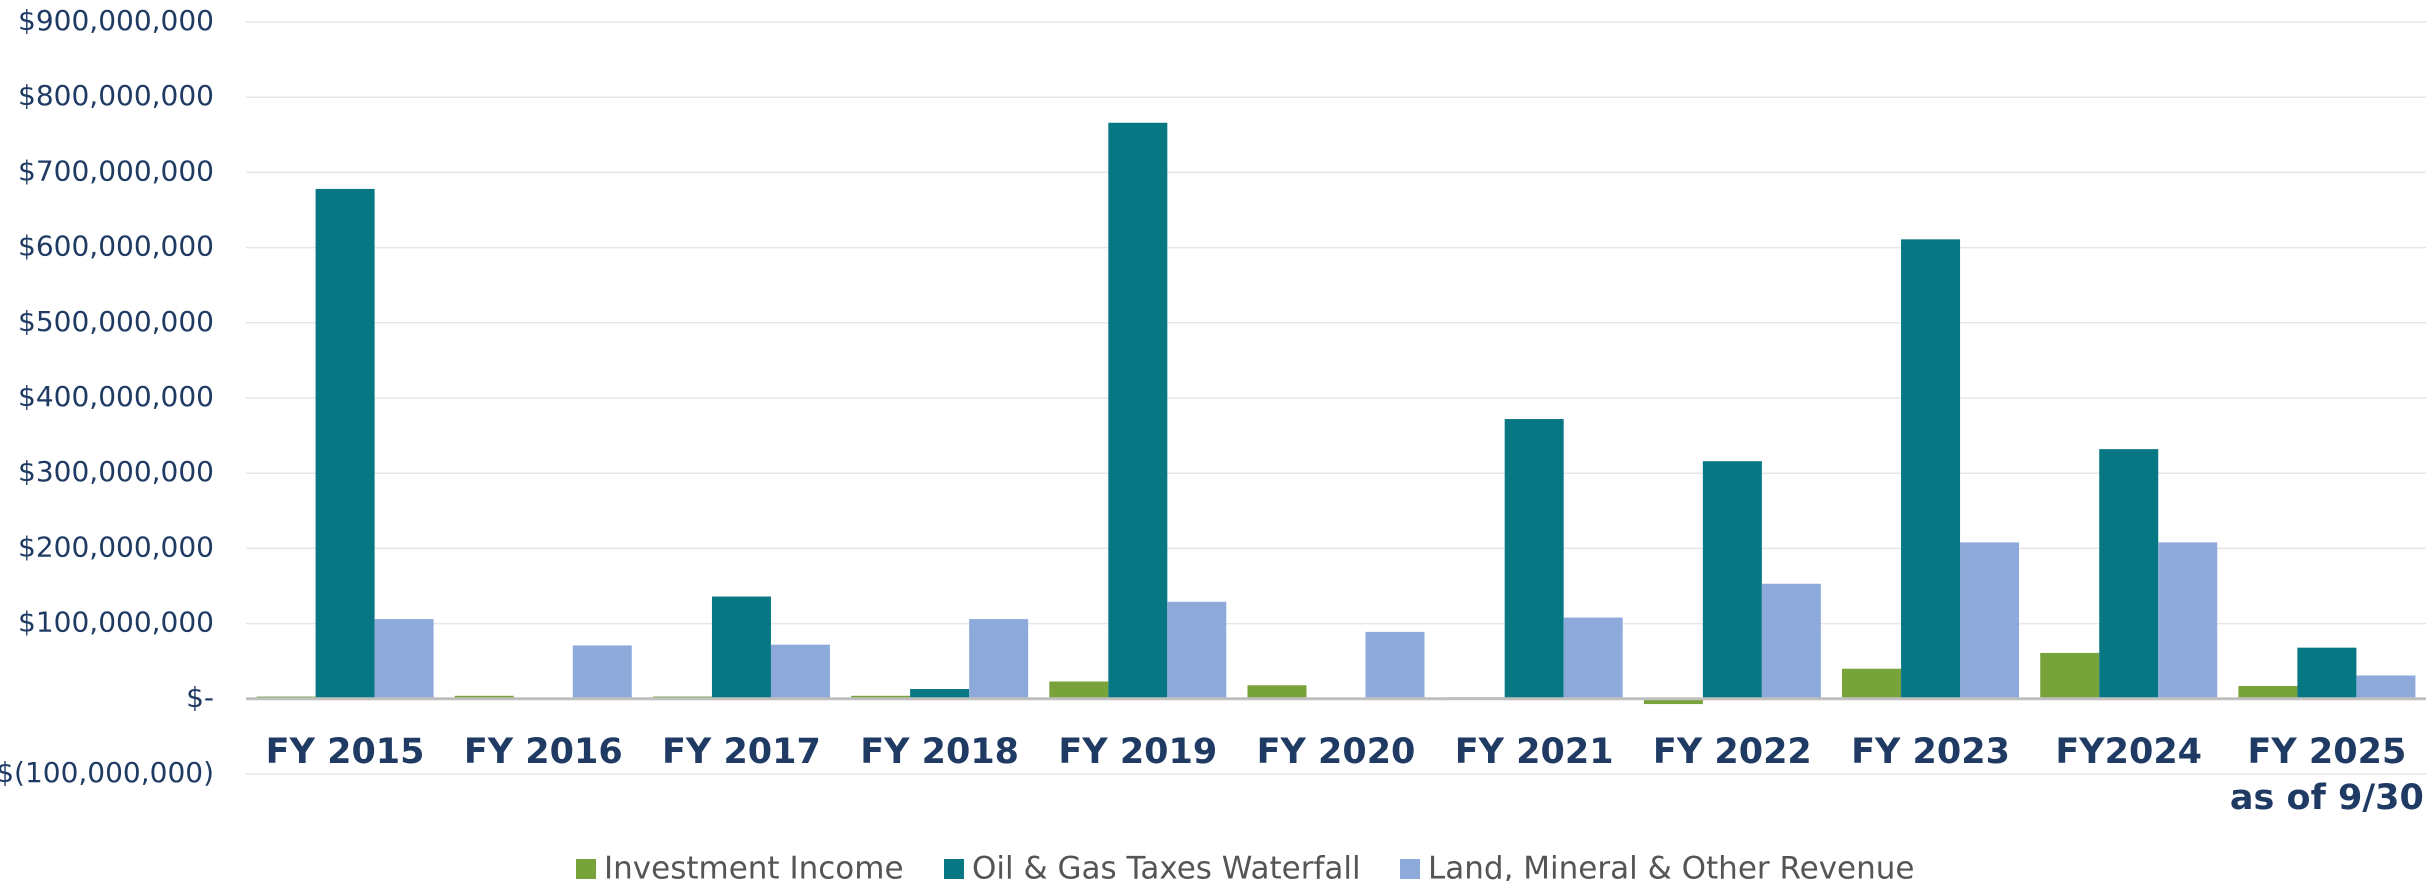 The height and width of the screenshot is (881, 2433). I want to click on x-tick-label-box: FY 2020, so click(1336, 752).